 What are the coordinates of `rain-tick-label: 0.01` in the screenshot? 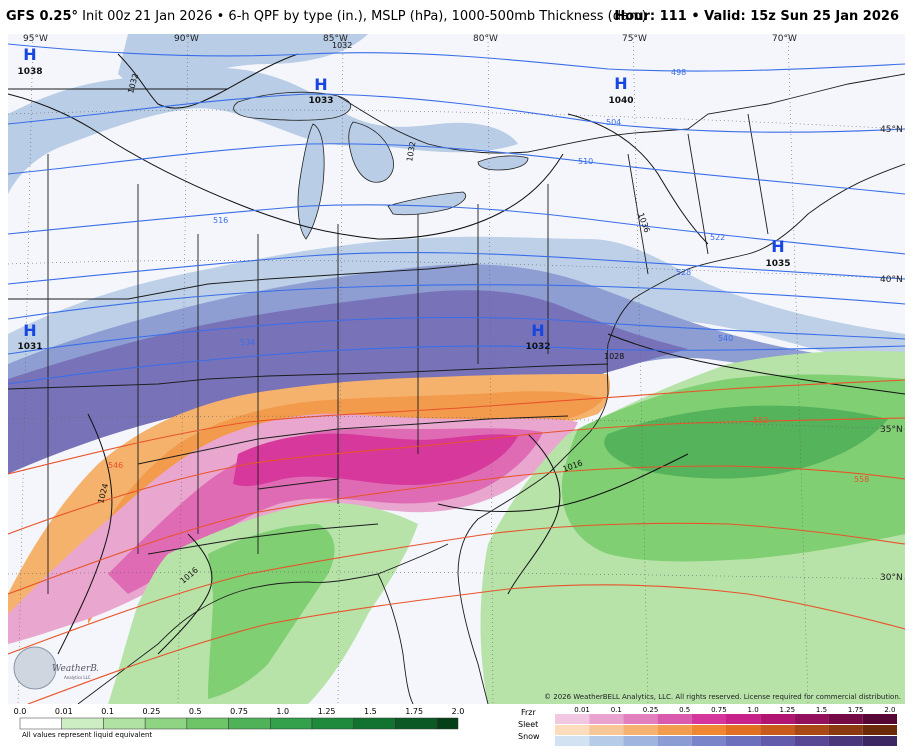 It's located at (64, 711).